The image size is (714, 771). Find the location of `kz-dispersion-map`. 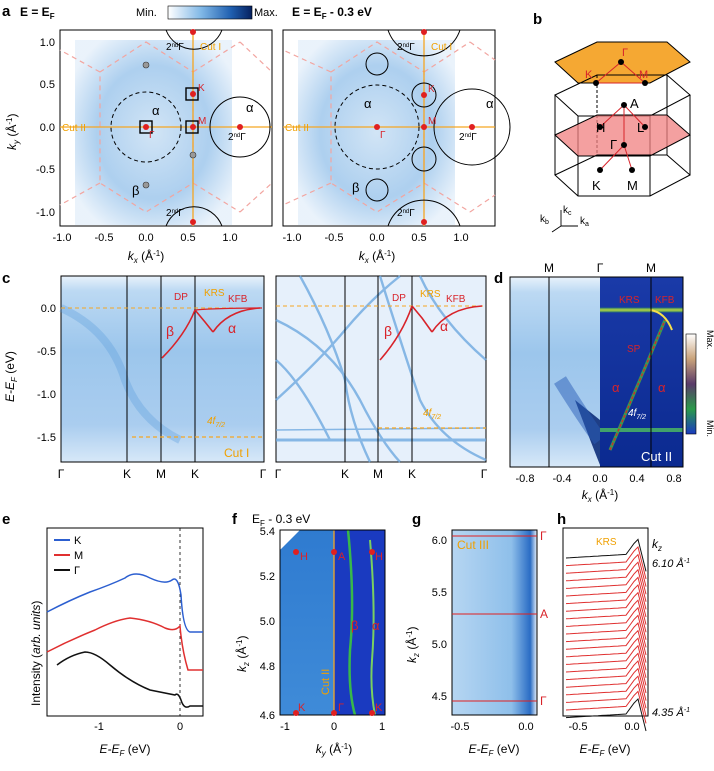

kz-dispersion-map is located at coordinates (494, 622).